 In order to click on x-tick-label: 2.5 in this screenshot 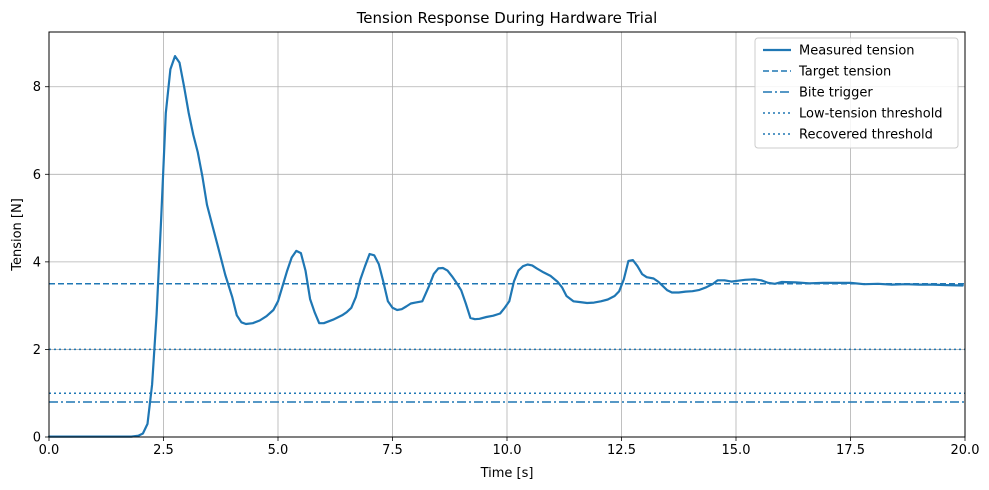, I will do `click(163, 450)`.